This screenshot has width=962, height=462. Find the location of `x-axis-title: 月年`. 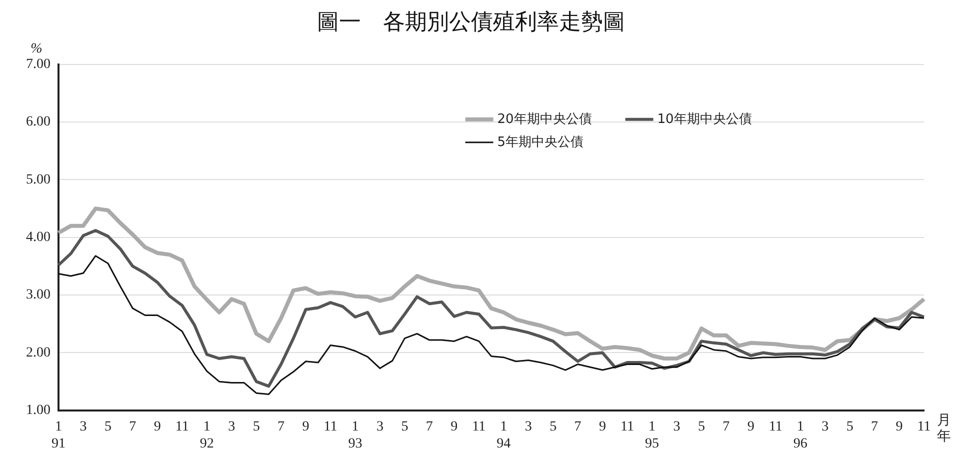

x-axis-title: 月年 is located at coordinates (944, 428).